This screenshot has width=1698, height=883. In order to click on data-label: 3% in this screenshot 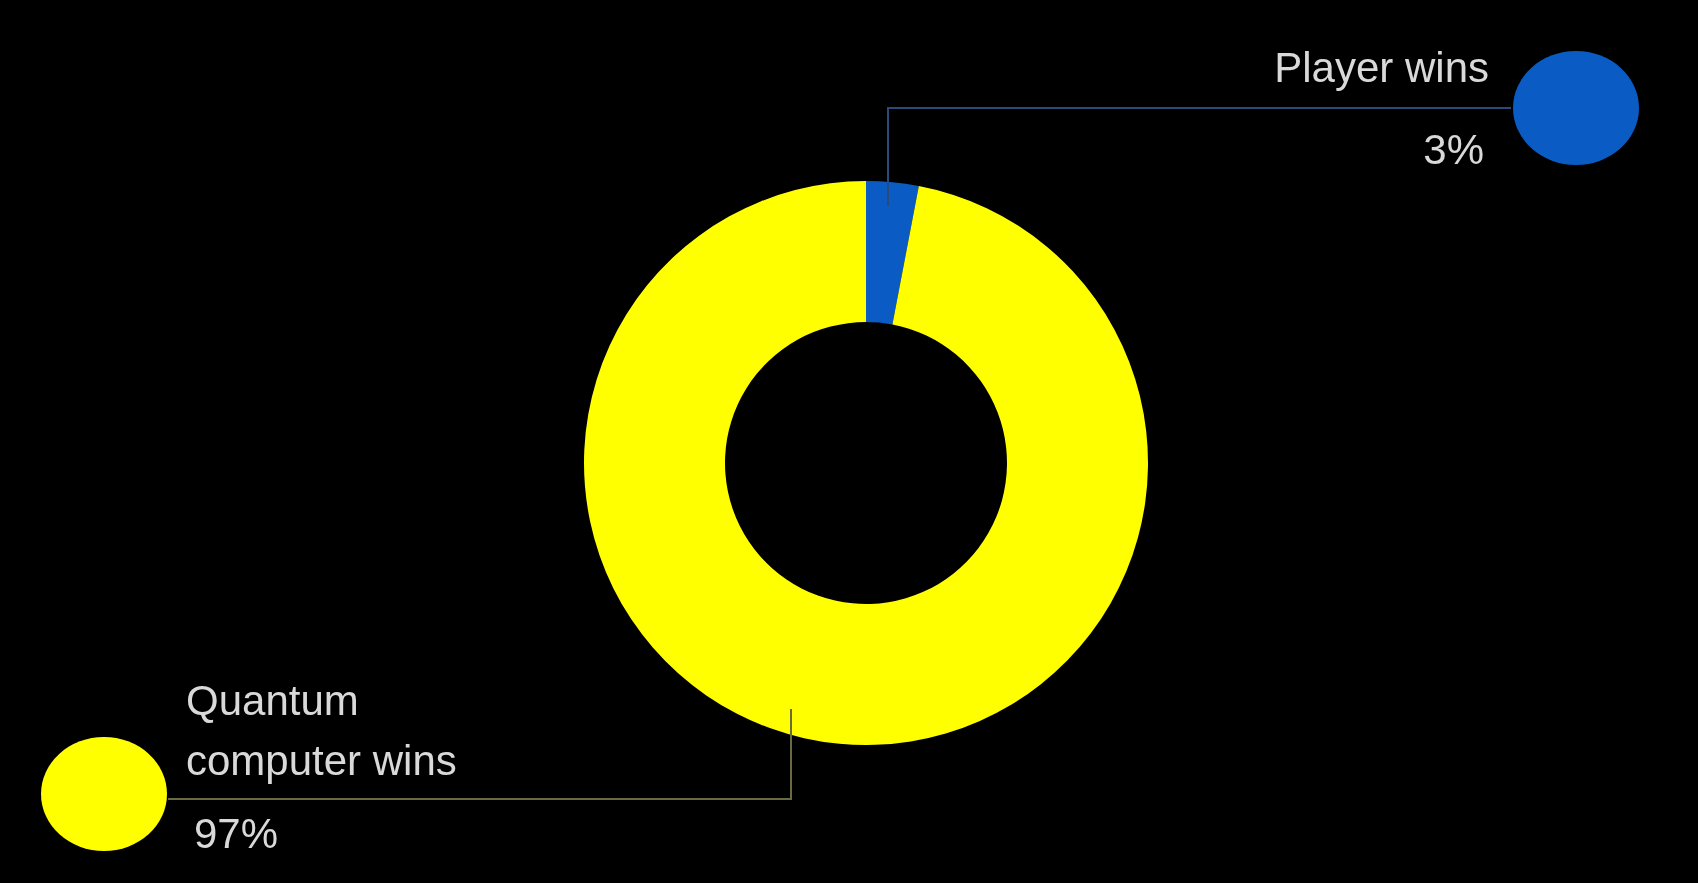, I will do `click(1453, 149)`.